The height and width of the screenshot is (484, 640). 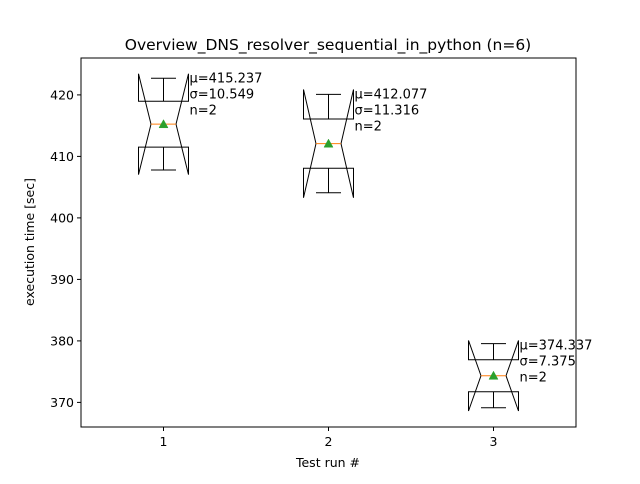 What do you see at coordinates (164, 441) in the screenshot?
I see `x-tick-label: 1` at bounding box center [164, 441].